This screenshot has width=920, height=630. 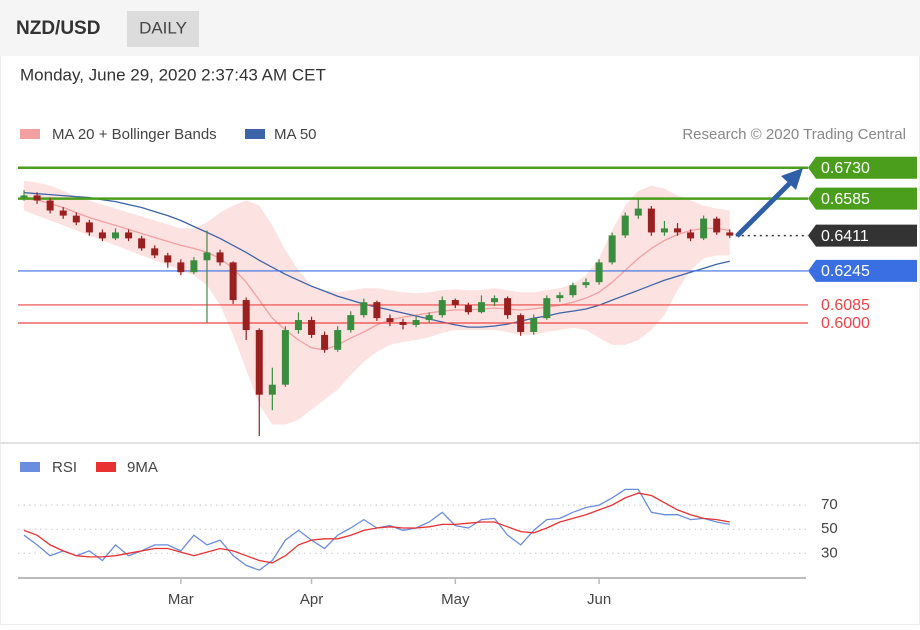 I want to click on legend-label: MA 20 + Bollinger Bands, so click(x=134, y=134).